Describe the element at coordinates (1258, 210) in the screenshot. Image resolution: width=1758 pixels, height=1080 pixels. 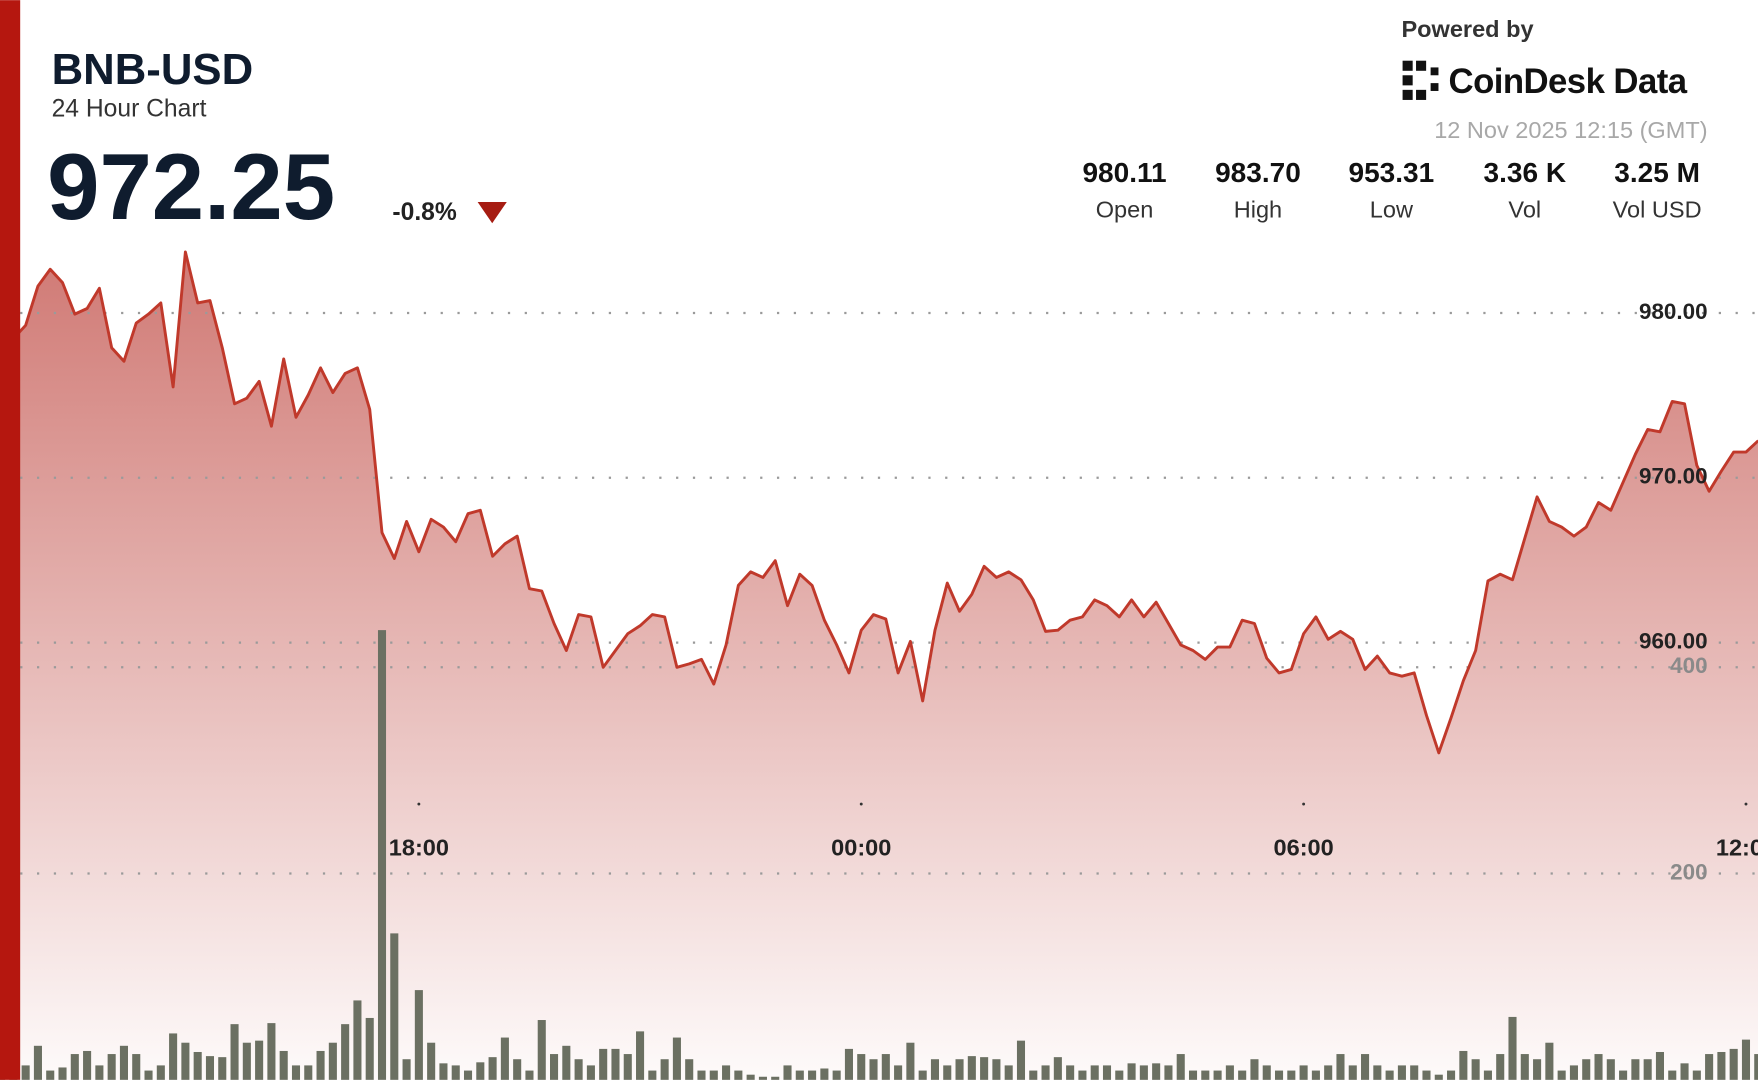
I see `stat-label: High` at that location.